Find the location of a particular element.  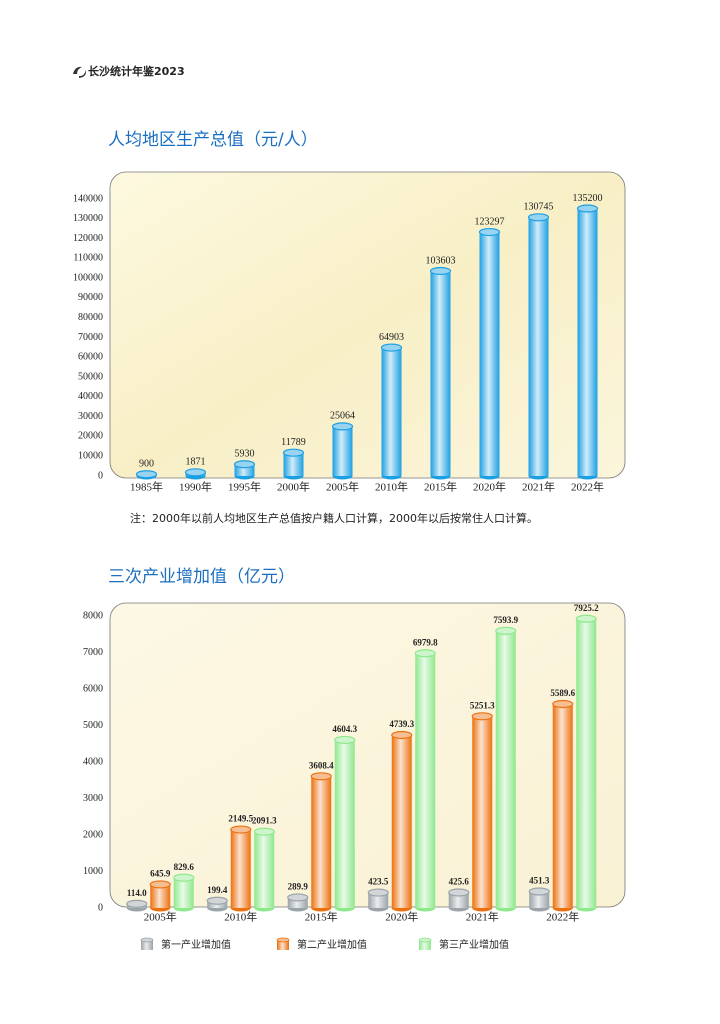

value-label: 451.3 is located at coordinates (539, 881).